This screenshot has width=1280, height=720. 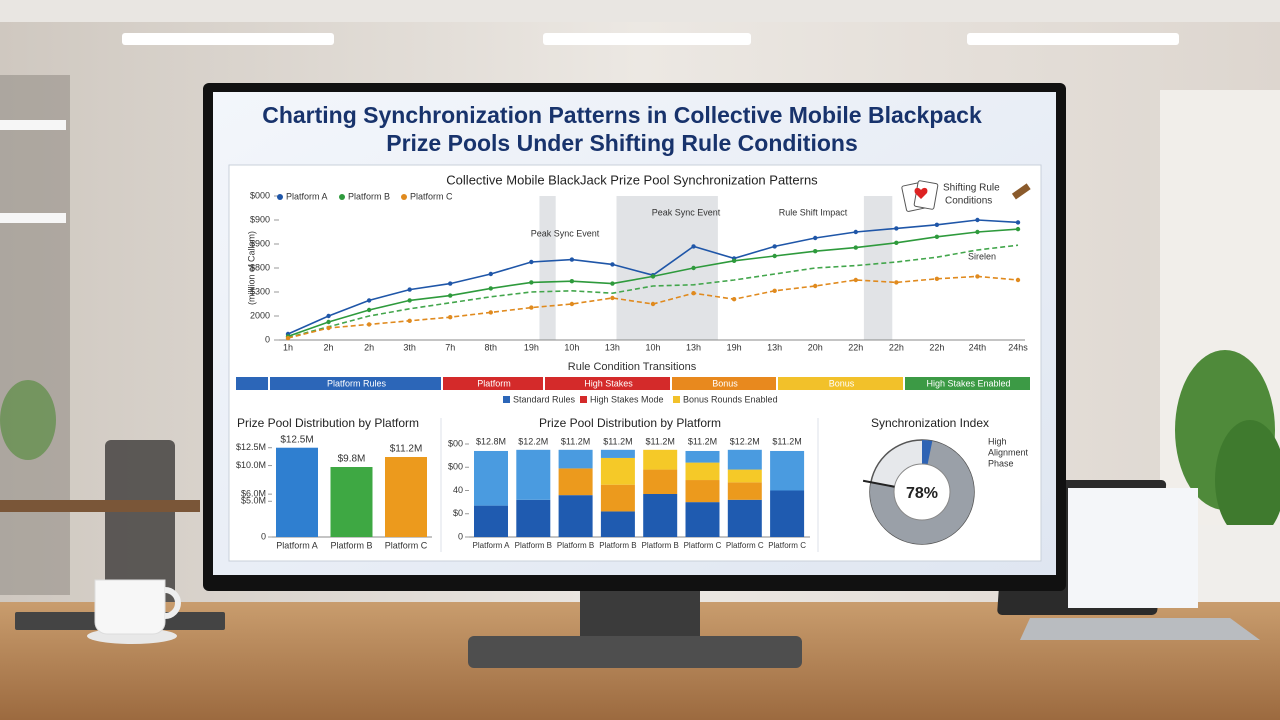 What do you see at coordinates (491, 441) in the screenshot?
I see `bar-total-label: $12.8M` at bounding box center [491, 441].